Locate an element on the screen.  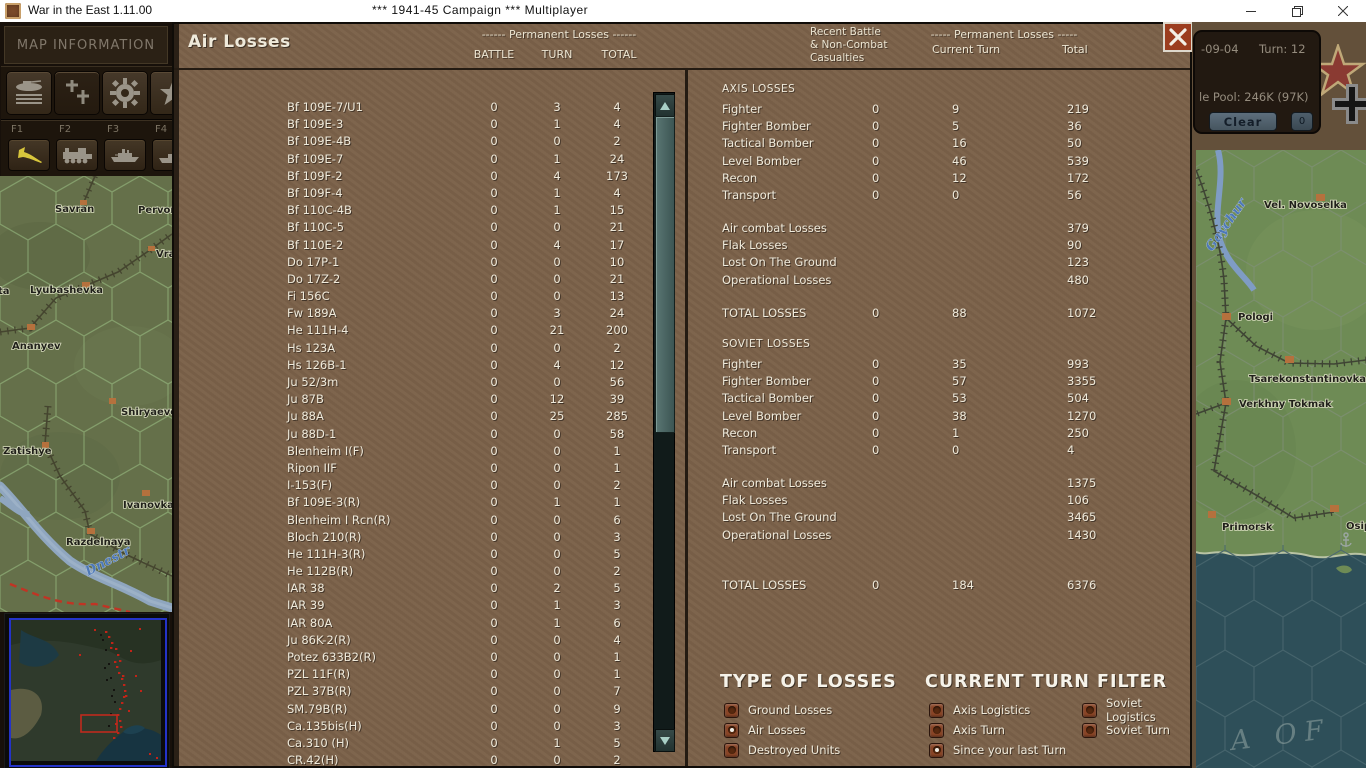
aircraft-name: Ju 87B is located at coordinates (305, 399).